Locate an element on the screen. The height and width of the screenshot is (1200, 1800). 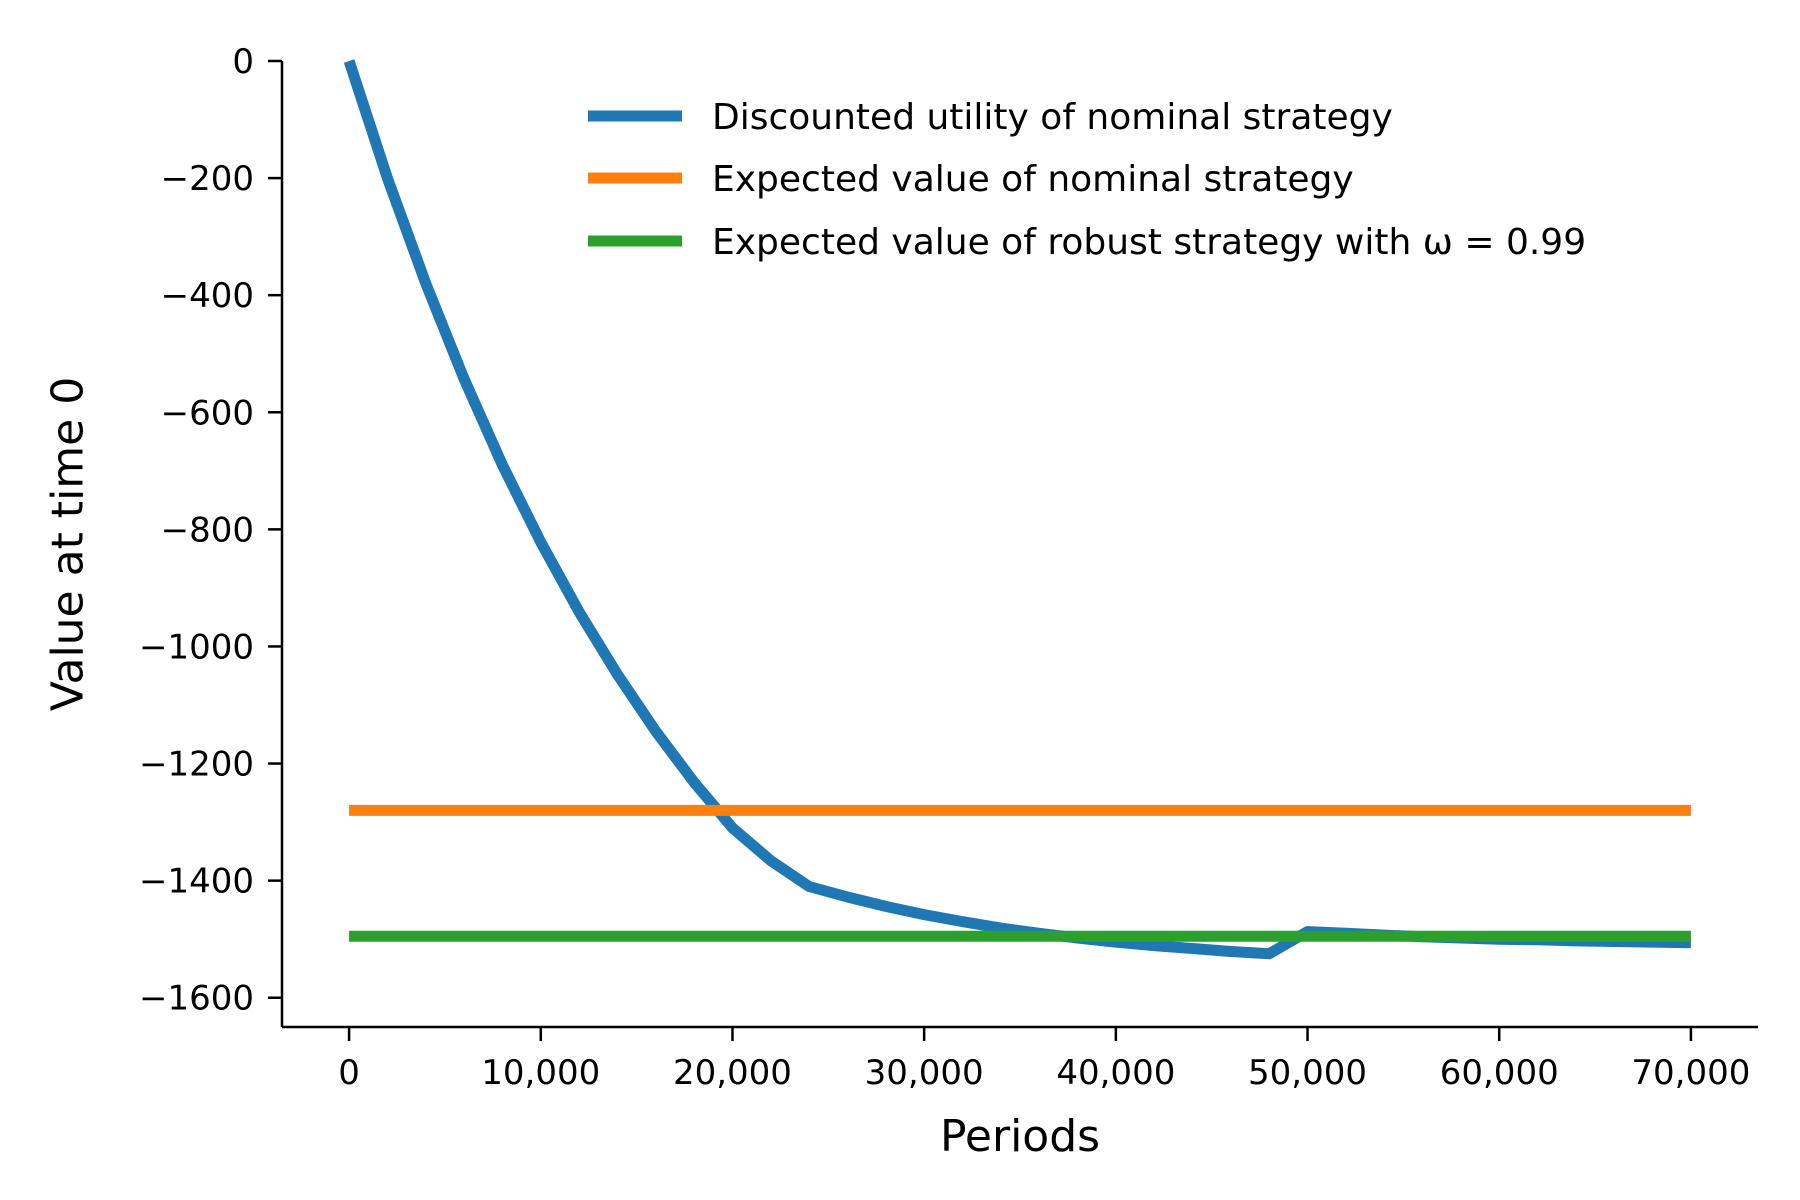
legend-label: Discounted utility of nominal strategy is located at coordinates (1052, 117).